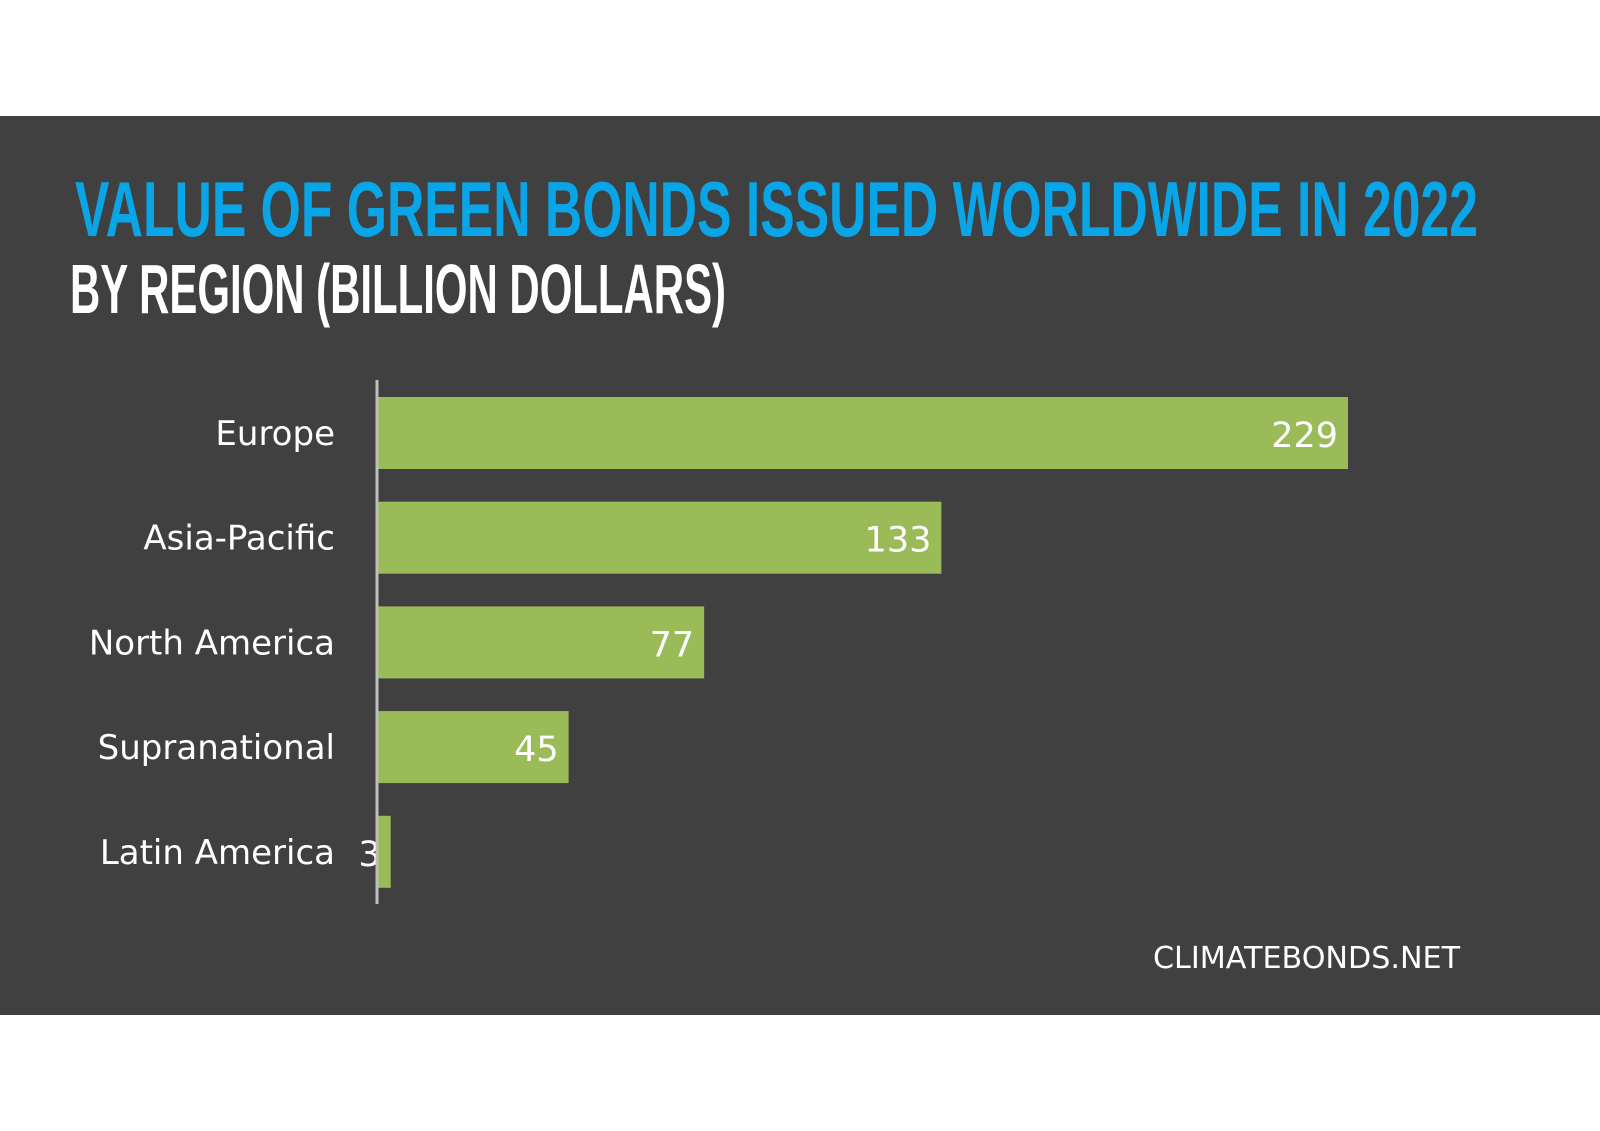 The image size is (1600, 1131). I want to click on bar-asia-pacific, so click(660, 537).